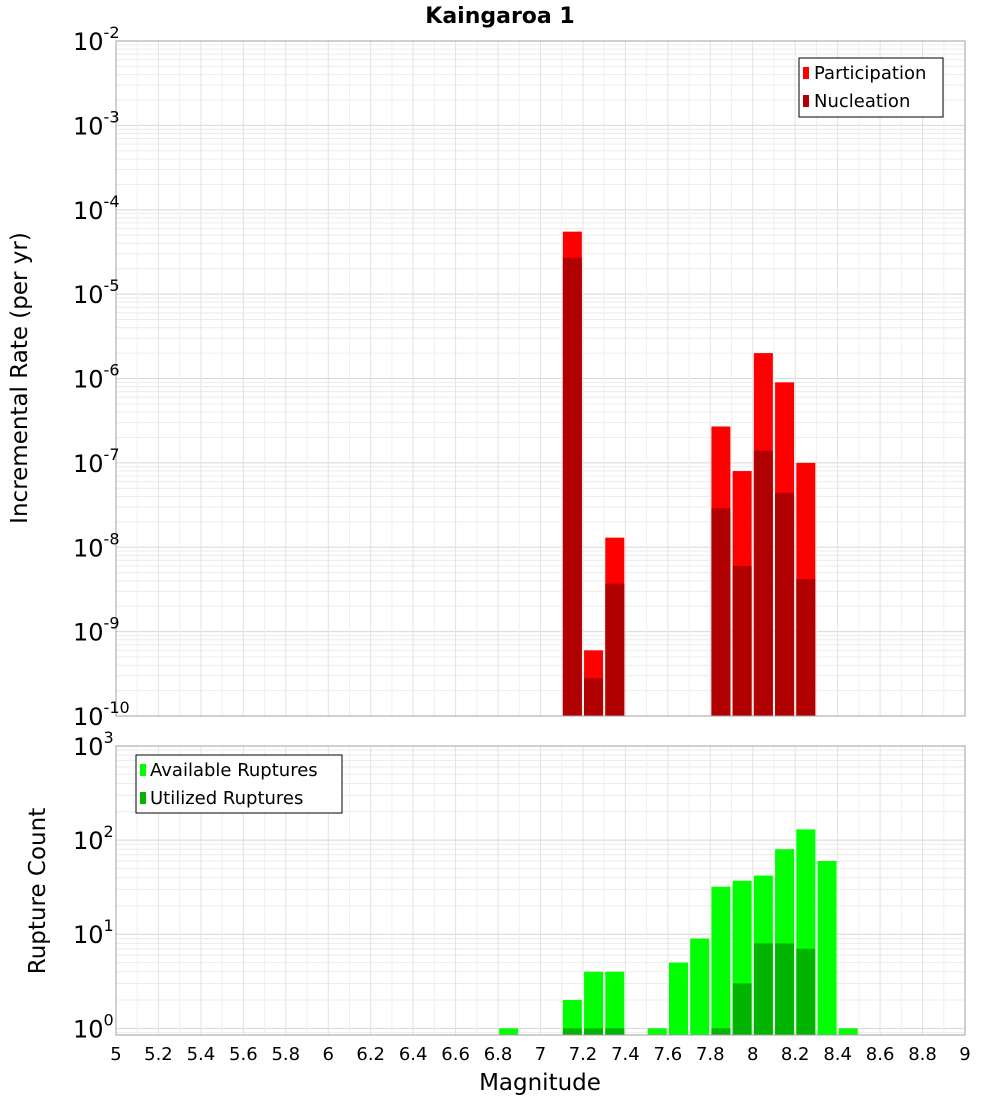  Describe the element at coordinates (837, 1054) in the screenshot. I see `x-tick-label: 8.4` at that location.